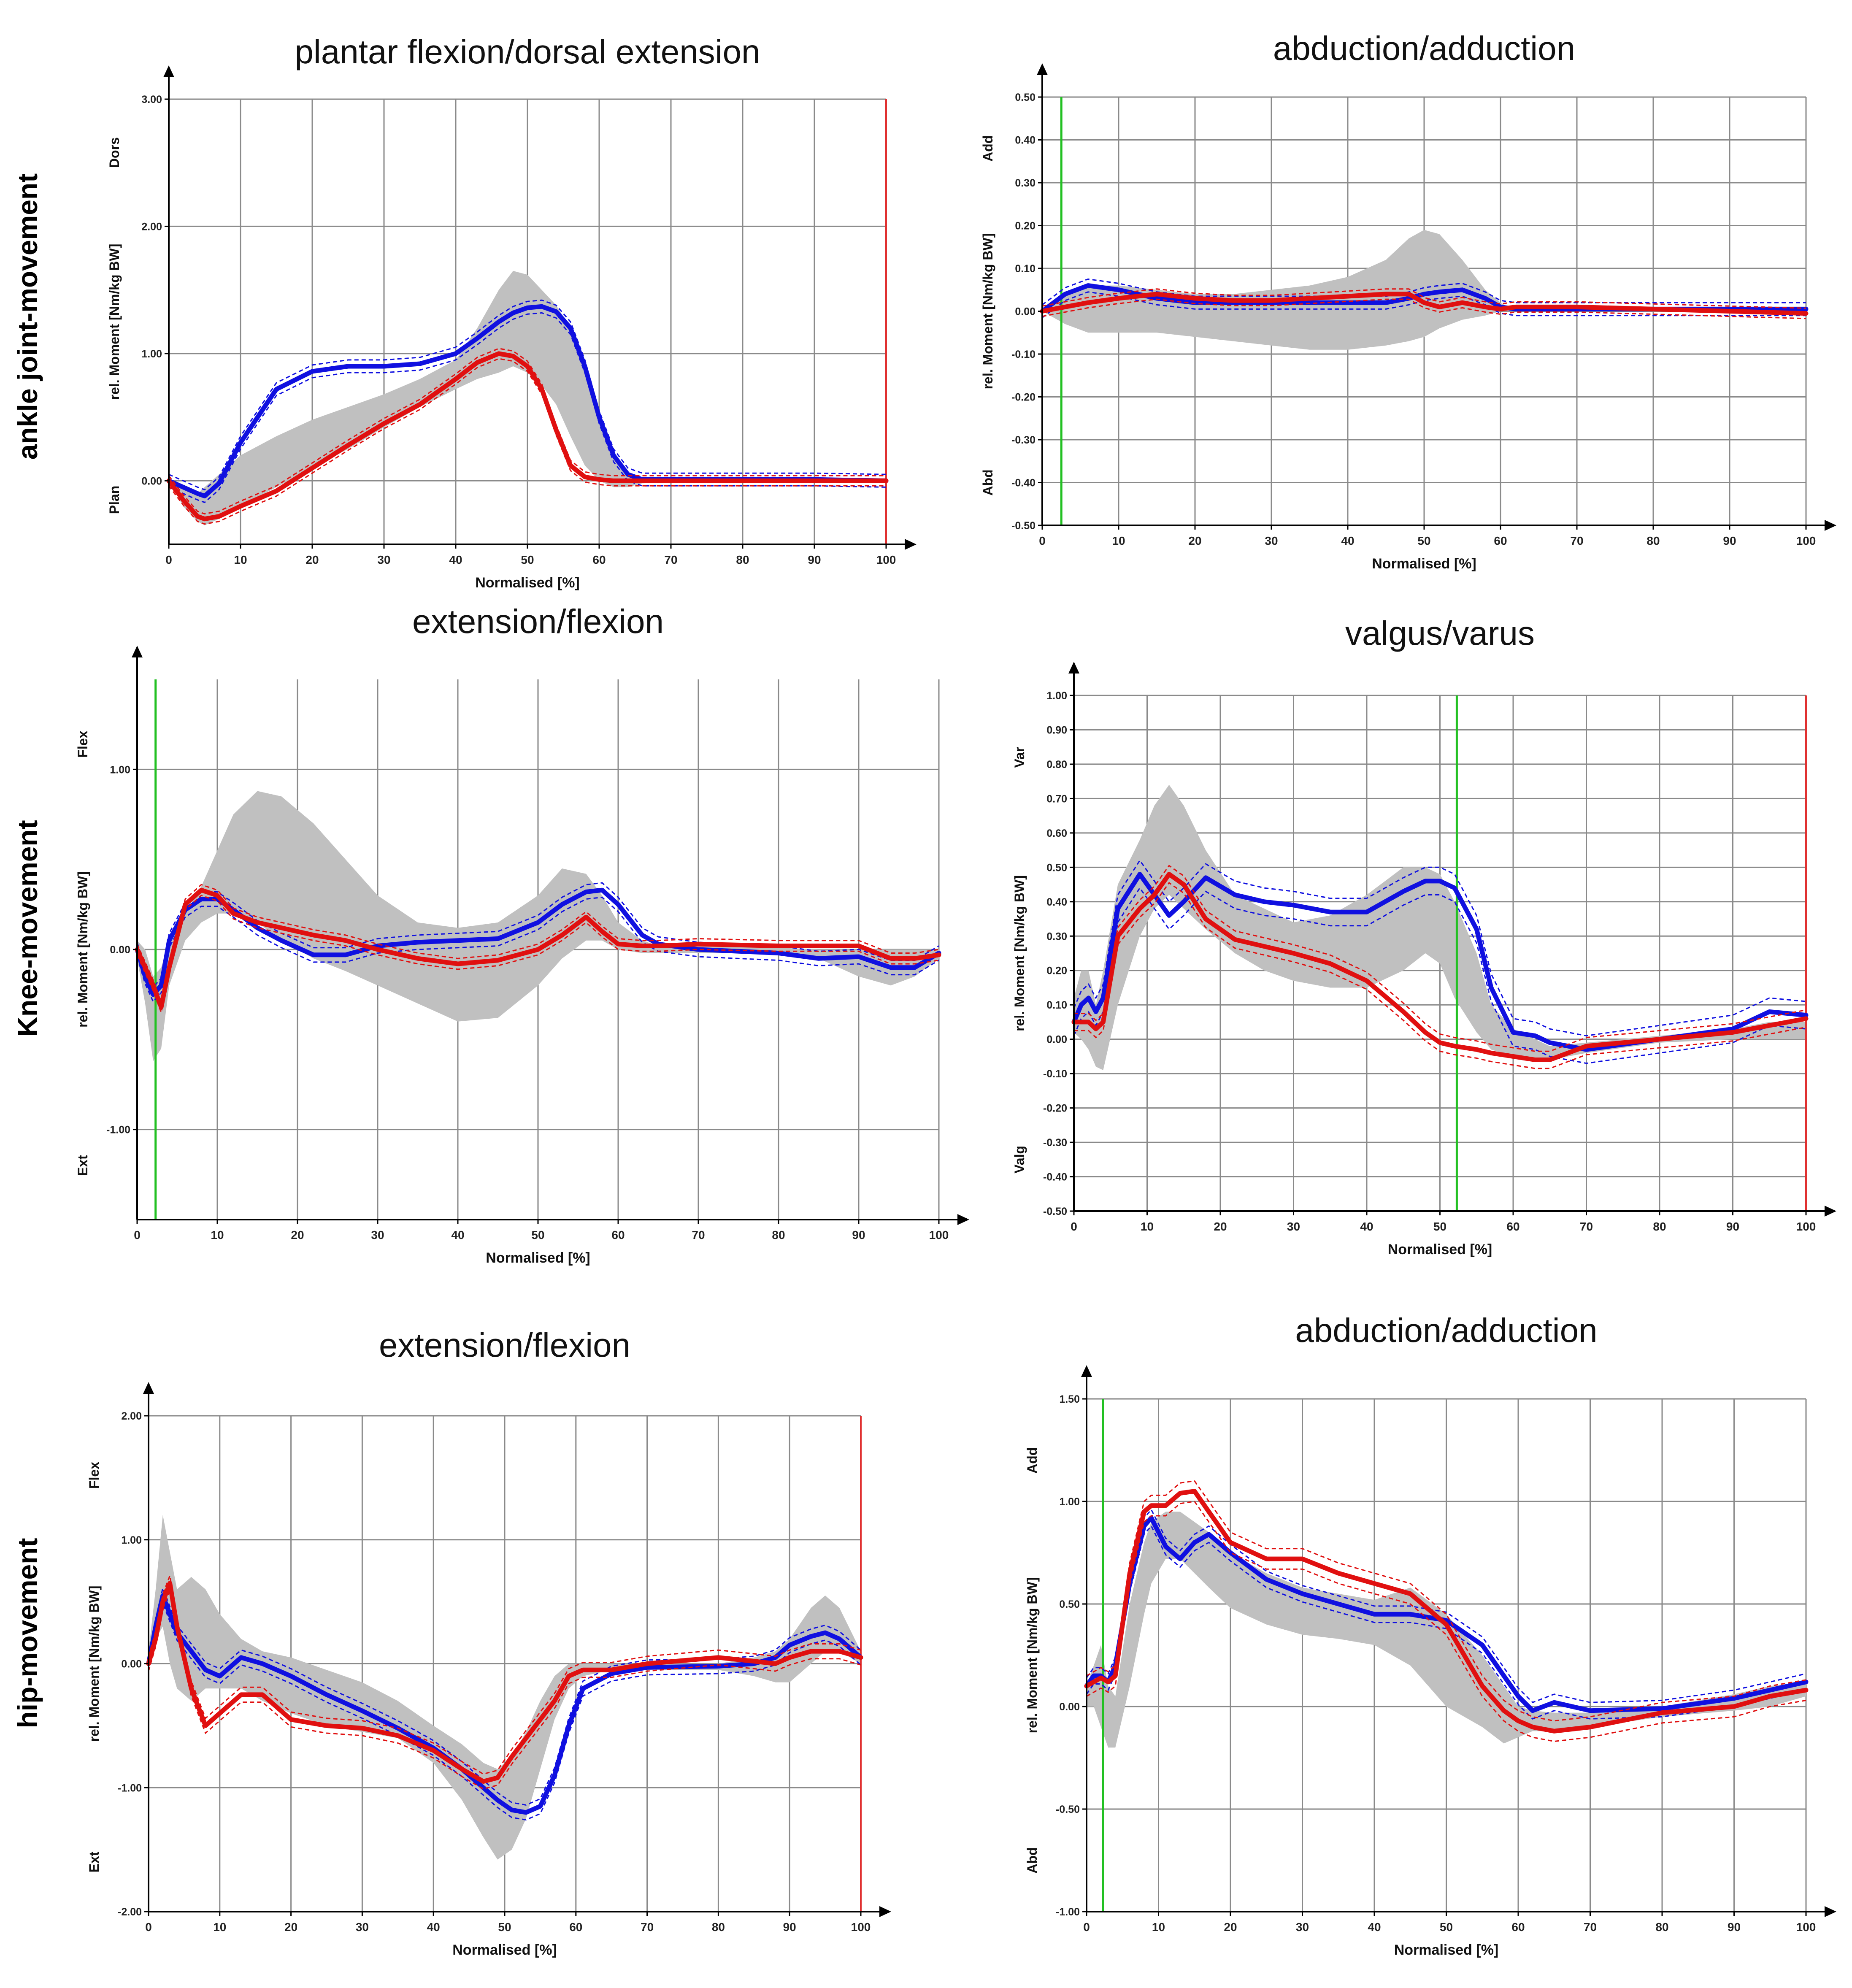  What do you see at coordinates (1023, 354) in the screenshot?
I see `y-tick-label: -0.10` at bounding box center [1023, 354].